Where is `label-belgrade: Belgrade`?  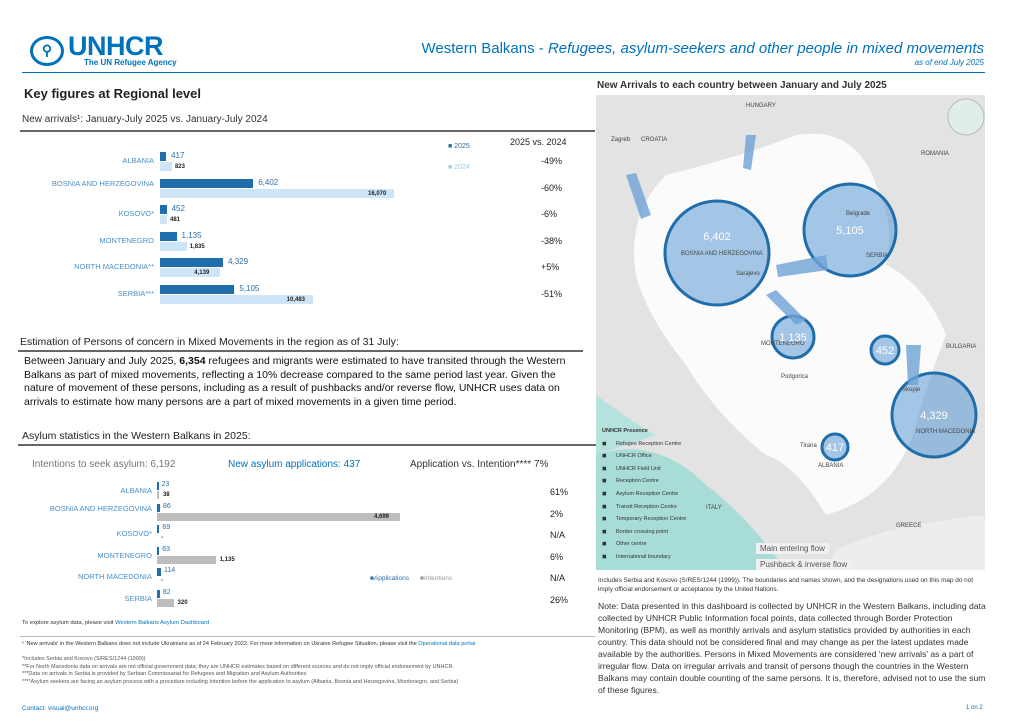
label-belgrade: Belgrade is located at coordinates (858, 214).